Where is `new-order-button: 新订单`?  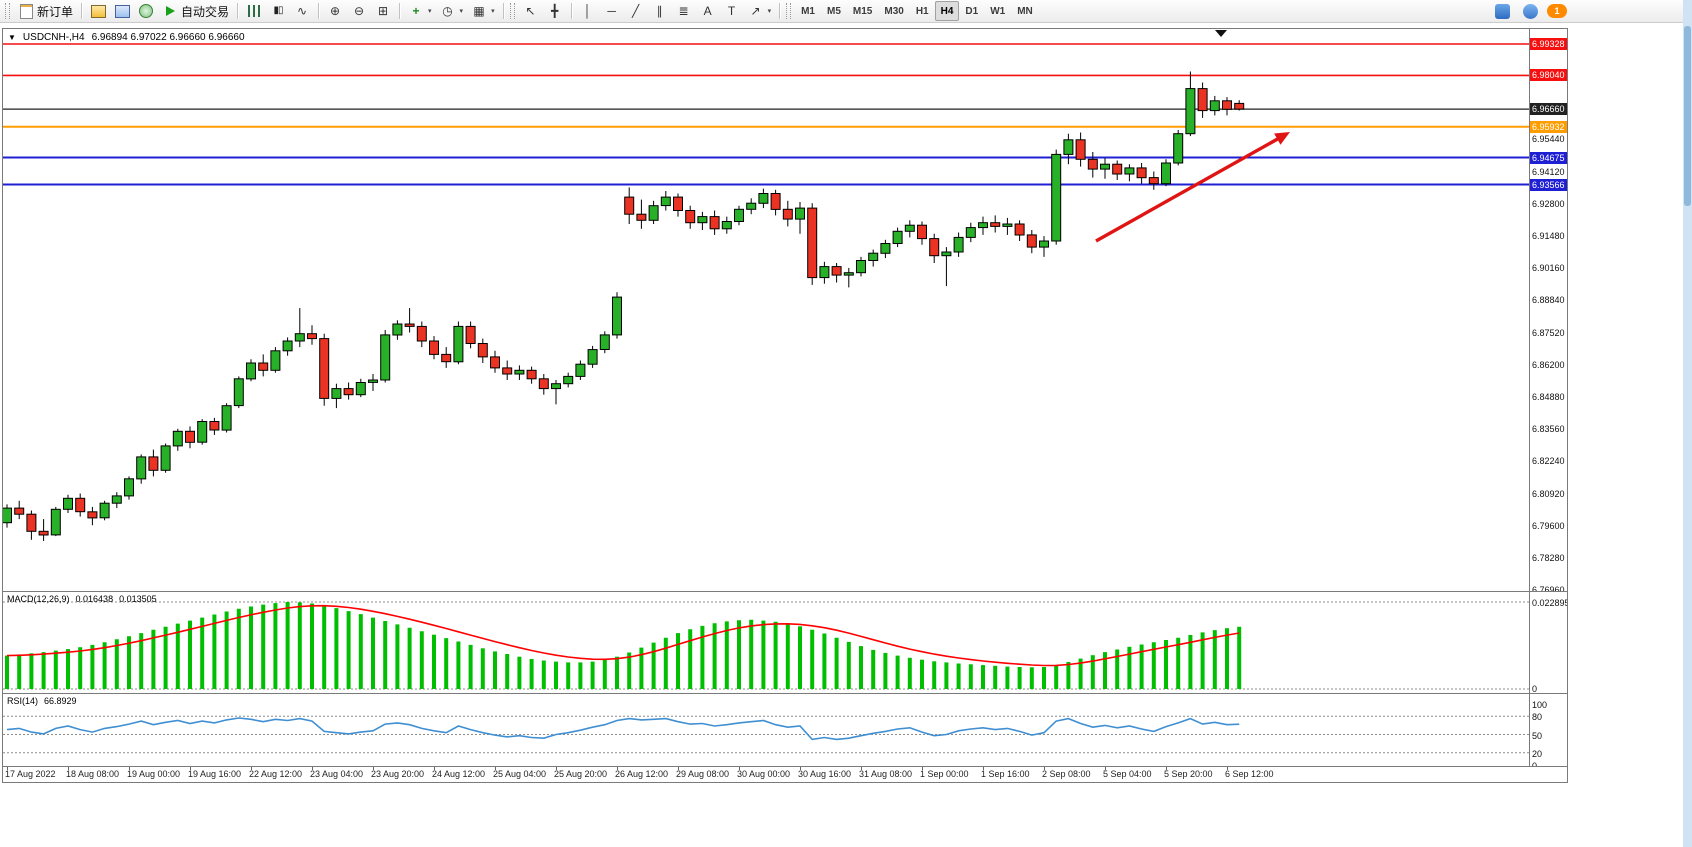 new-order-button: 新订单 is located at coordinates (45, 11).